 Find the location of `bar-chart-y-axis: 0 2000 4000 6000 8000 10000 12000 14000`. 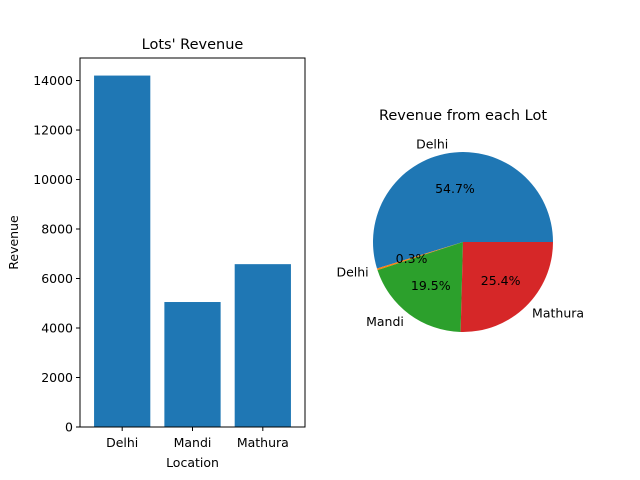

bar-chart-y-axis: 0 2000 4000 6000 8000 10000 12000 14000 is located at coordinates (56, 254).